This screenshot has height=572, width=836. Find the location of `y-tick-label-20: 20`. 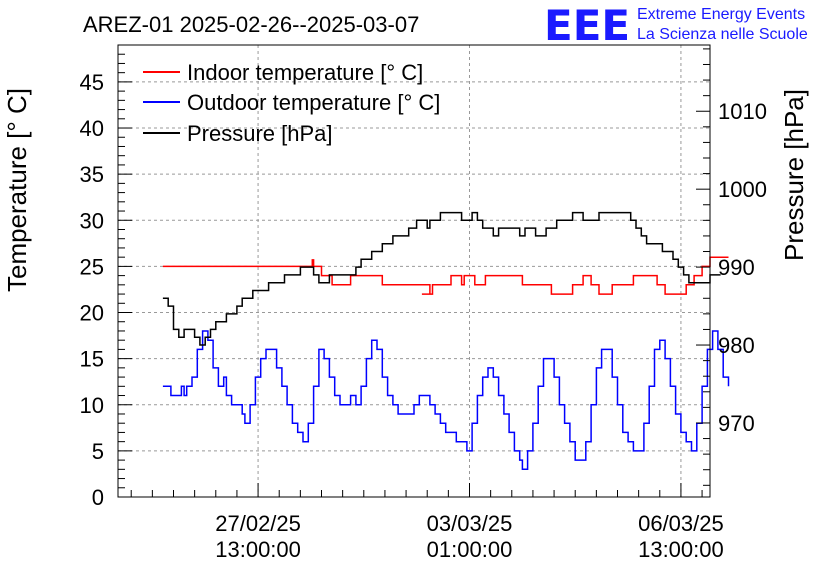

y-tick-label-20: 20 is located at coordinates (92, 313).